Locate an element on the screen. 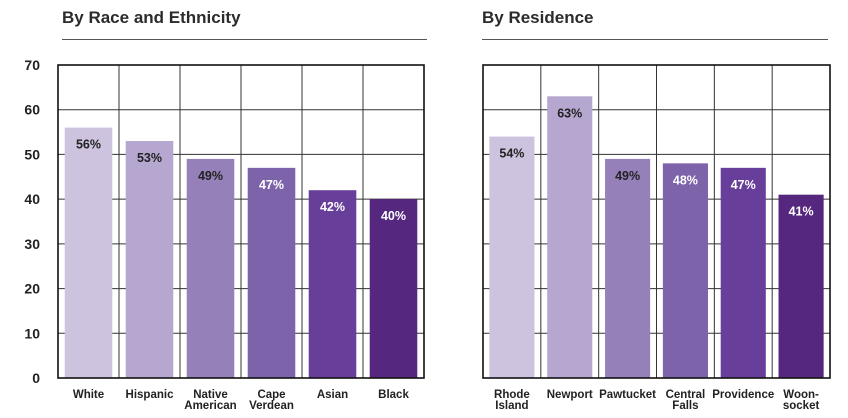 The image size is (848, 418). race-y-tick-label: 60 is located at coordinates (32, 110).